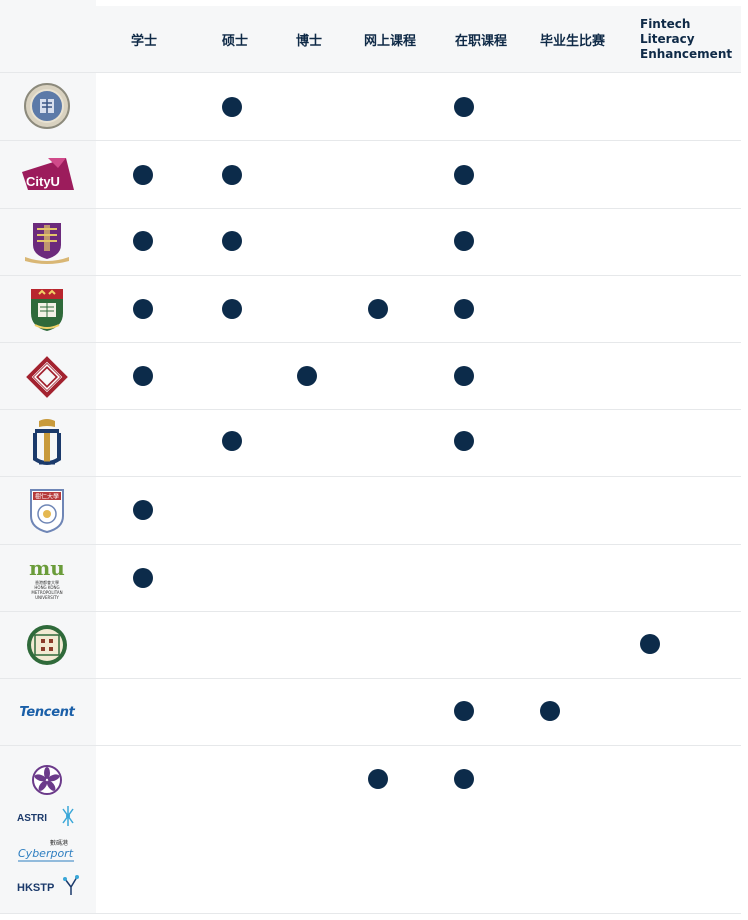  Describe the element at coordinates (47, 568) in the screenshot. I see `hkmu-wordmark: mu` at that location.